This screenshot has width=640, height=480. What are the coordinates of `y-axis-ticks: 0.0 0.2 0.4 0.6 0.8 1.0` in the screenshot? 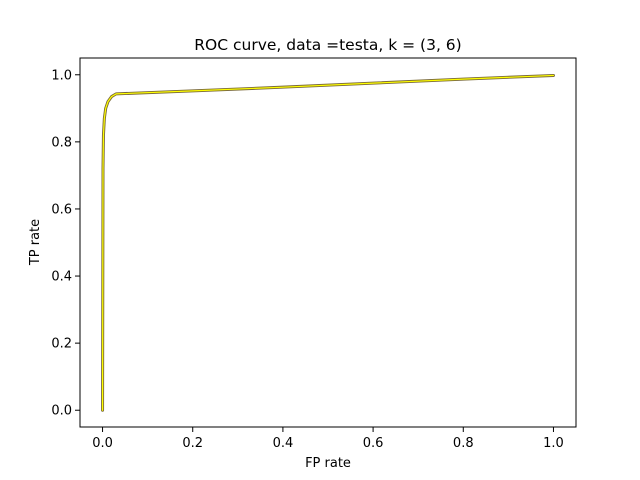 It's located at (65, 243).